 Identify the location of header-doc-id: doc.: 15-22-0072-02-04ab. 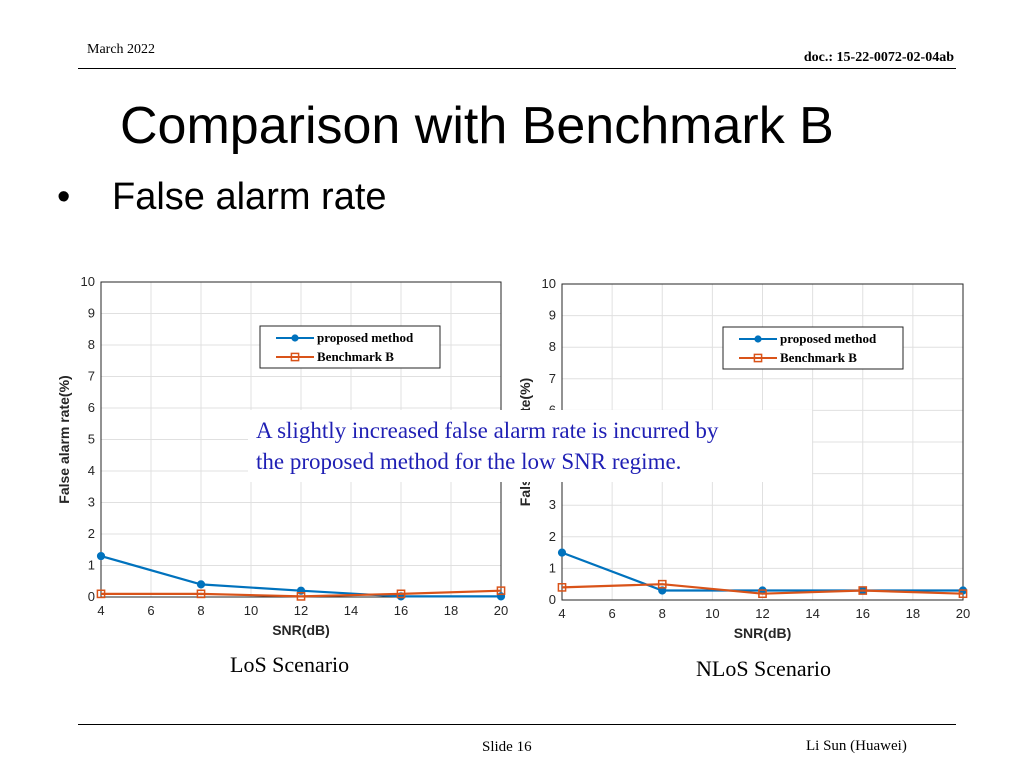
(878, 57).